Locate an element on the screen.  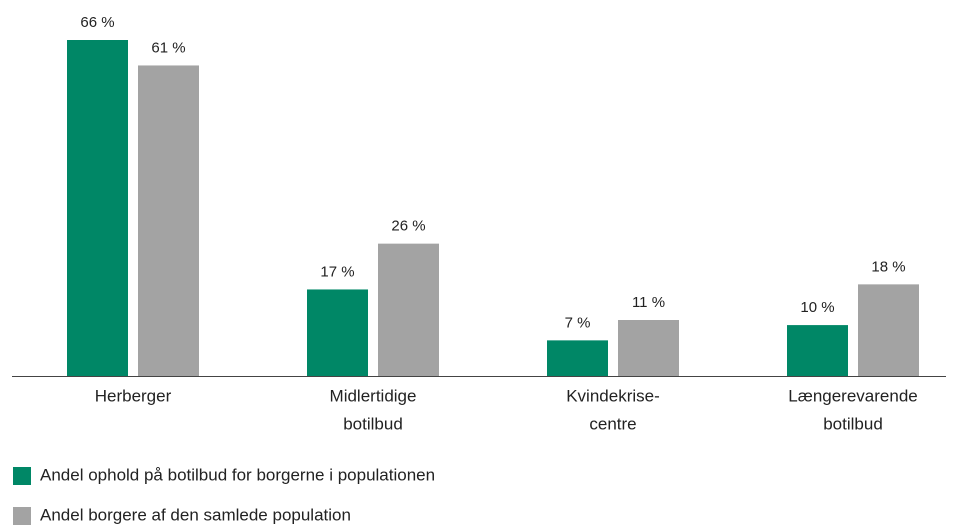
data-label: 66 % is located at coordinates (97, 22).